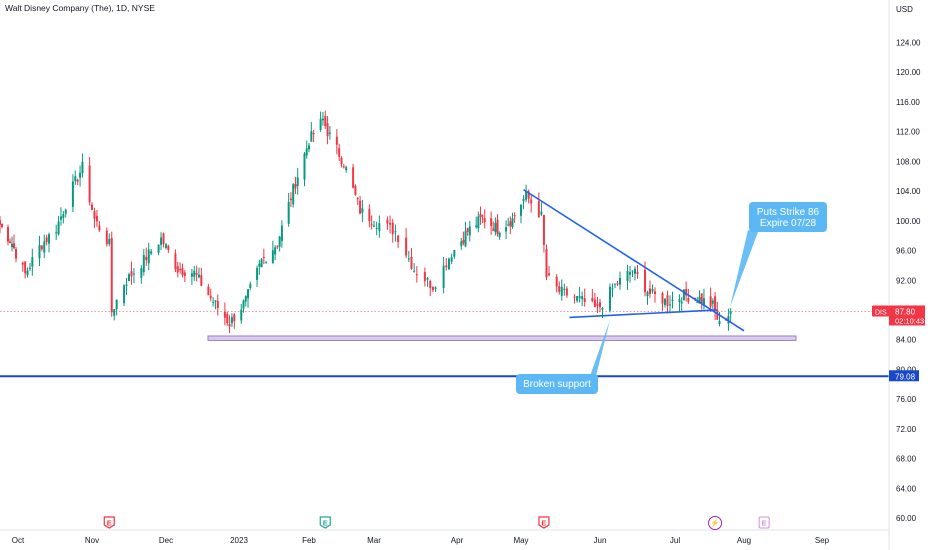 This screenshot has width=932, height=550. What do you see at coordinates (600, 348) in the screenshot?
I see `broken-support-callout-pointer` at bounding box center [600, 348].